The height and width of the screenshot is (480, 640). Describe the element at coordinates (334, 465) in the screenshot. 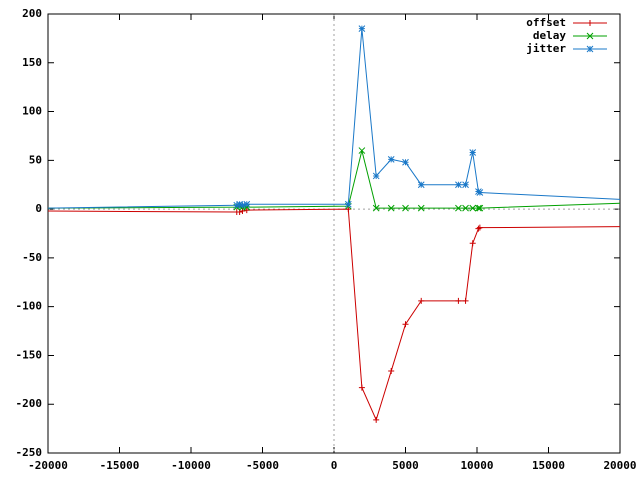

I see `x-tick-label: 0` at that location.